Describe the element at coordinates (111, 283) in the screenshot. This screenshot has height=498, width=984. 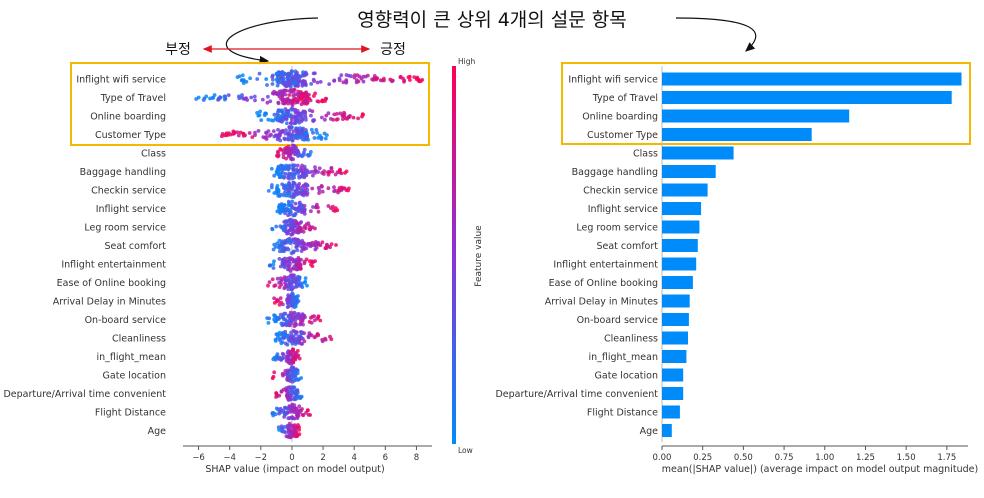
I see `feature-label: Ease of Online booking` at that location.